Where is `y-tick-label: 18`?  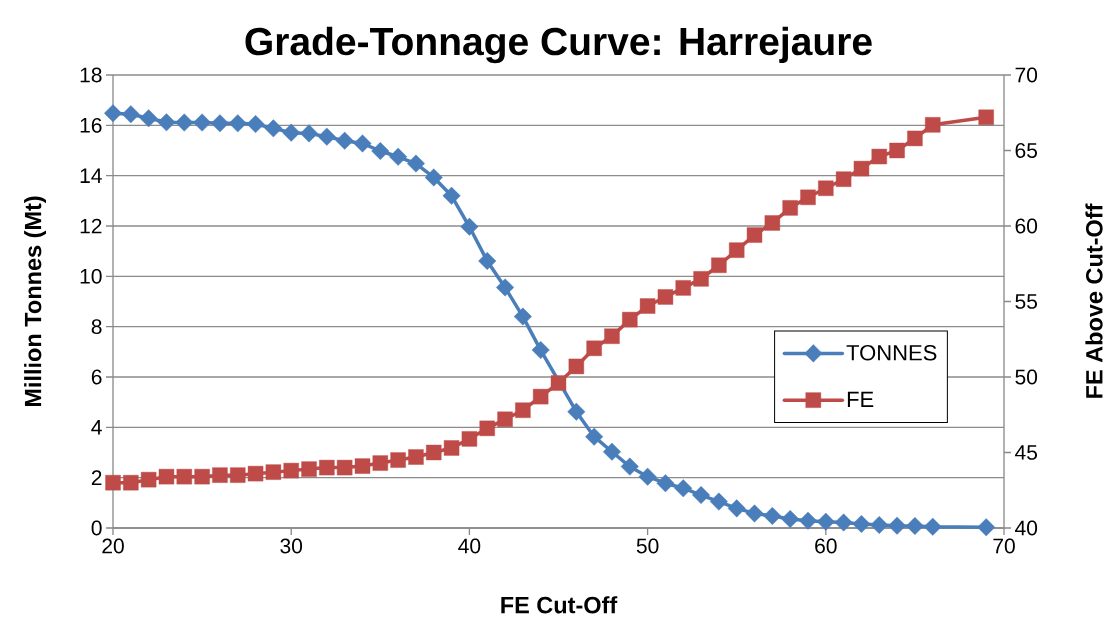
y-tick-label: 18 is located at coordinates (91, 75).